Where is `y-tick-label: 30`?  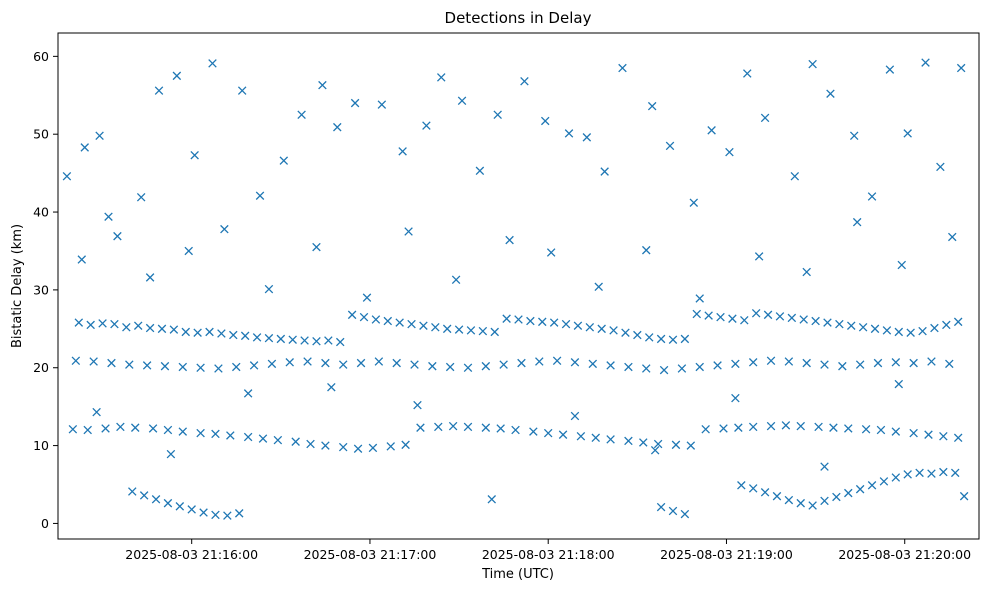 y-tick-label: 30 is located at coordinates (41, 289).